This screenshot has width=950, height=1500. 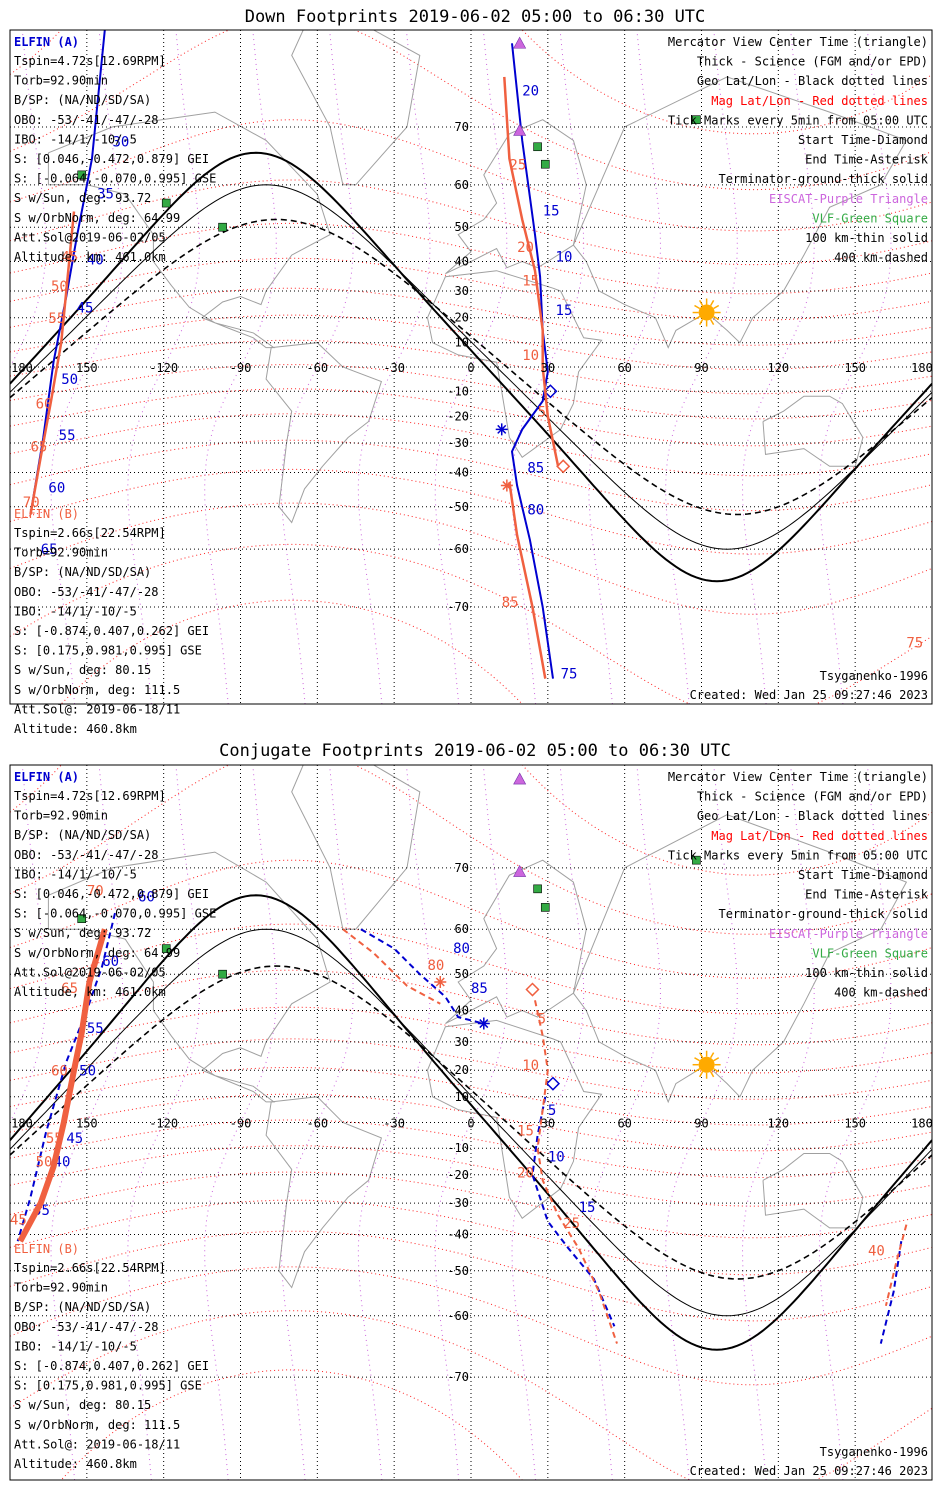 I want to click on time-tick-label: 55, so click(x=67, y=436).